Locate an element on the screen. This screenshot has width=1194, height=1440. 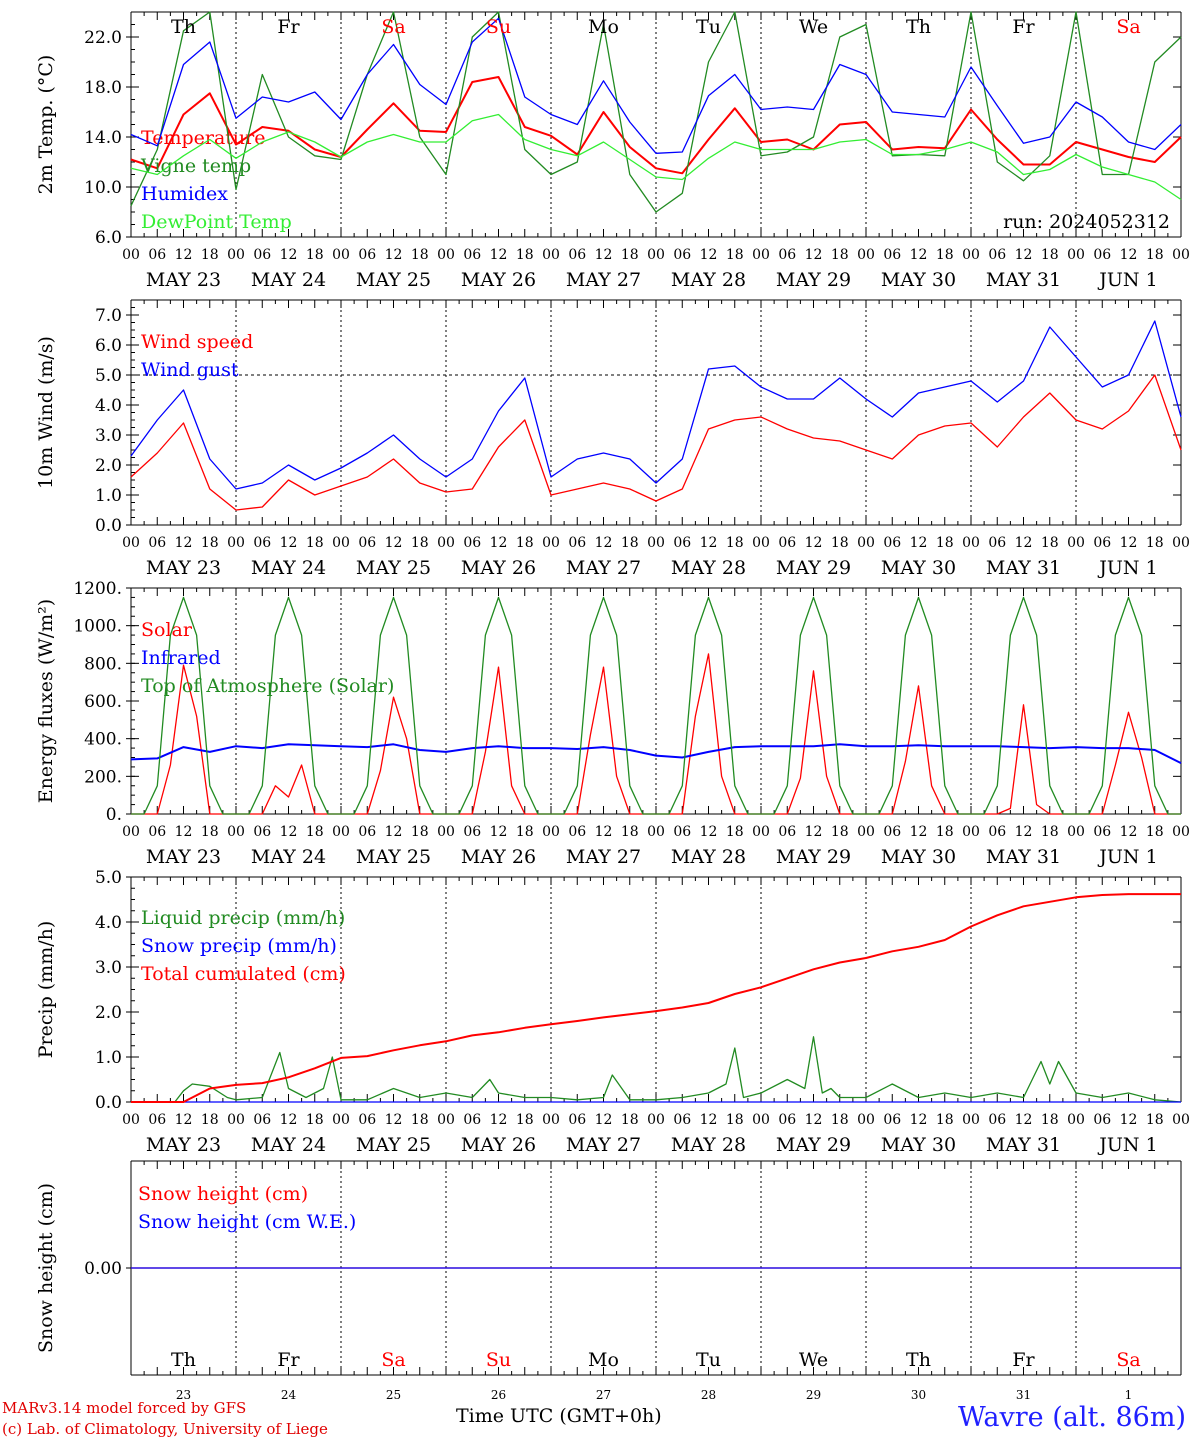
day-number-label: 29 is located at coordinates (813, 1395).